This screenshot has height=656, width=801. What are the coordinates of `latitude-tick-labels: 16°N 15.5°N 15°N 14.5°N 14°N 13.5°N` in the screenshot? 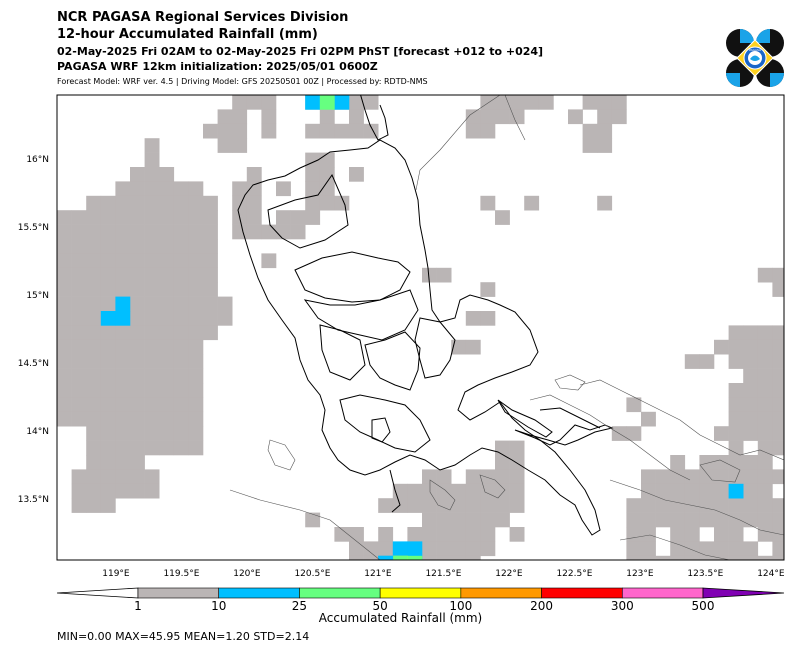 It's located at (33, 330).